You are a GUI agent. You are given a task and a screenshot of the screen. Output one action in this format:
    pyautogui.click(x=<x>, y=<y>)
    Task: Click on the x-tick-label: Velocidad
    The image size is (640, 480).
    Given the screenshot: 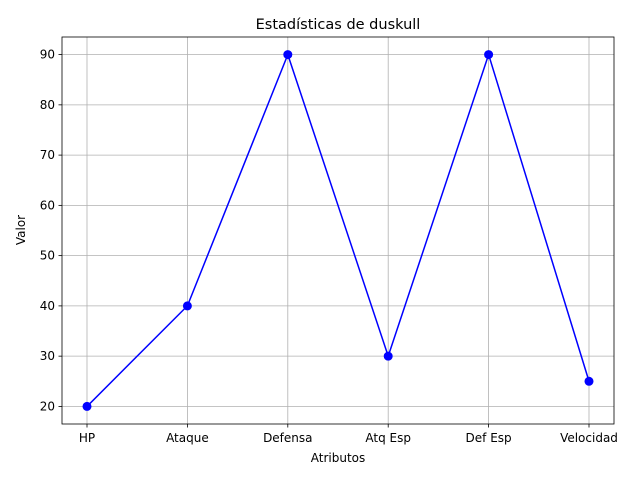 What is the action you would take?
    pyautogui.click(x=589, y=438)
    